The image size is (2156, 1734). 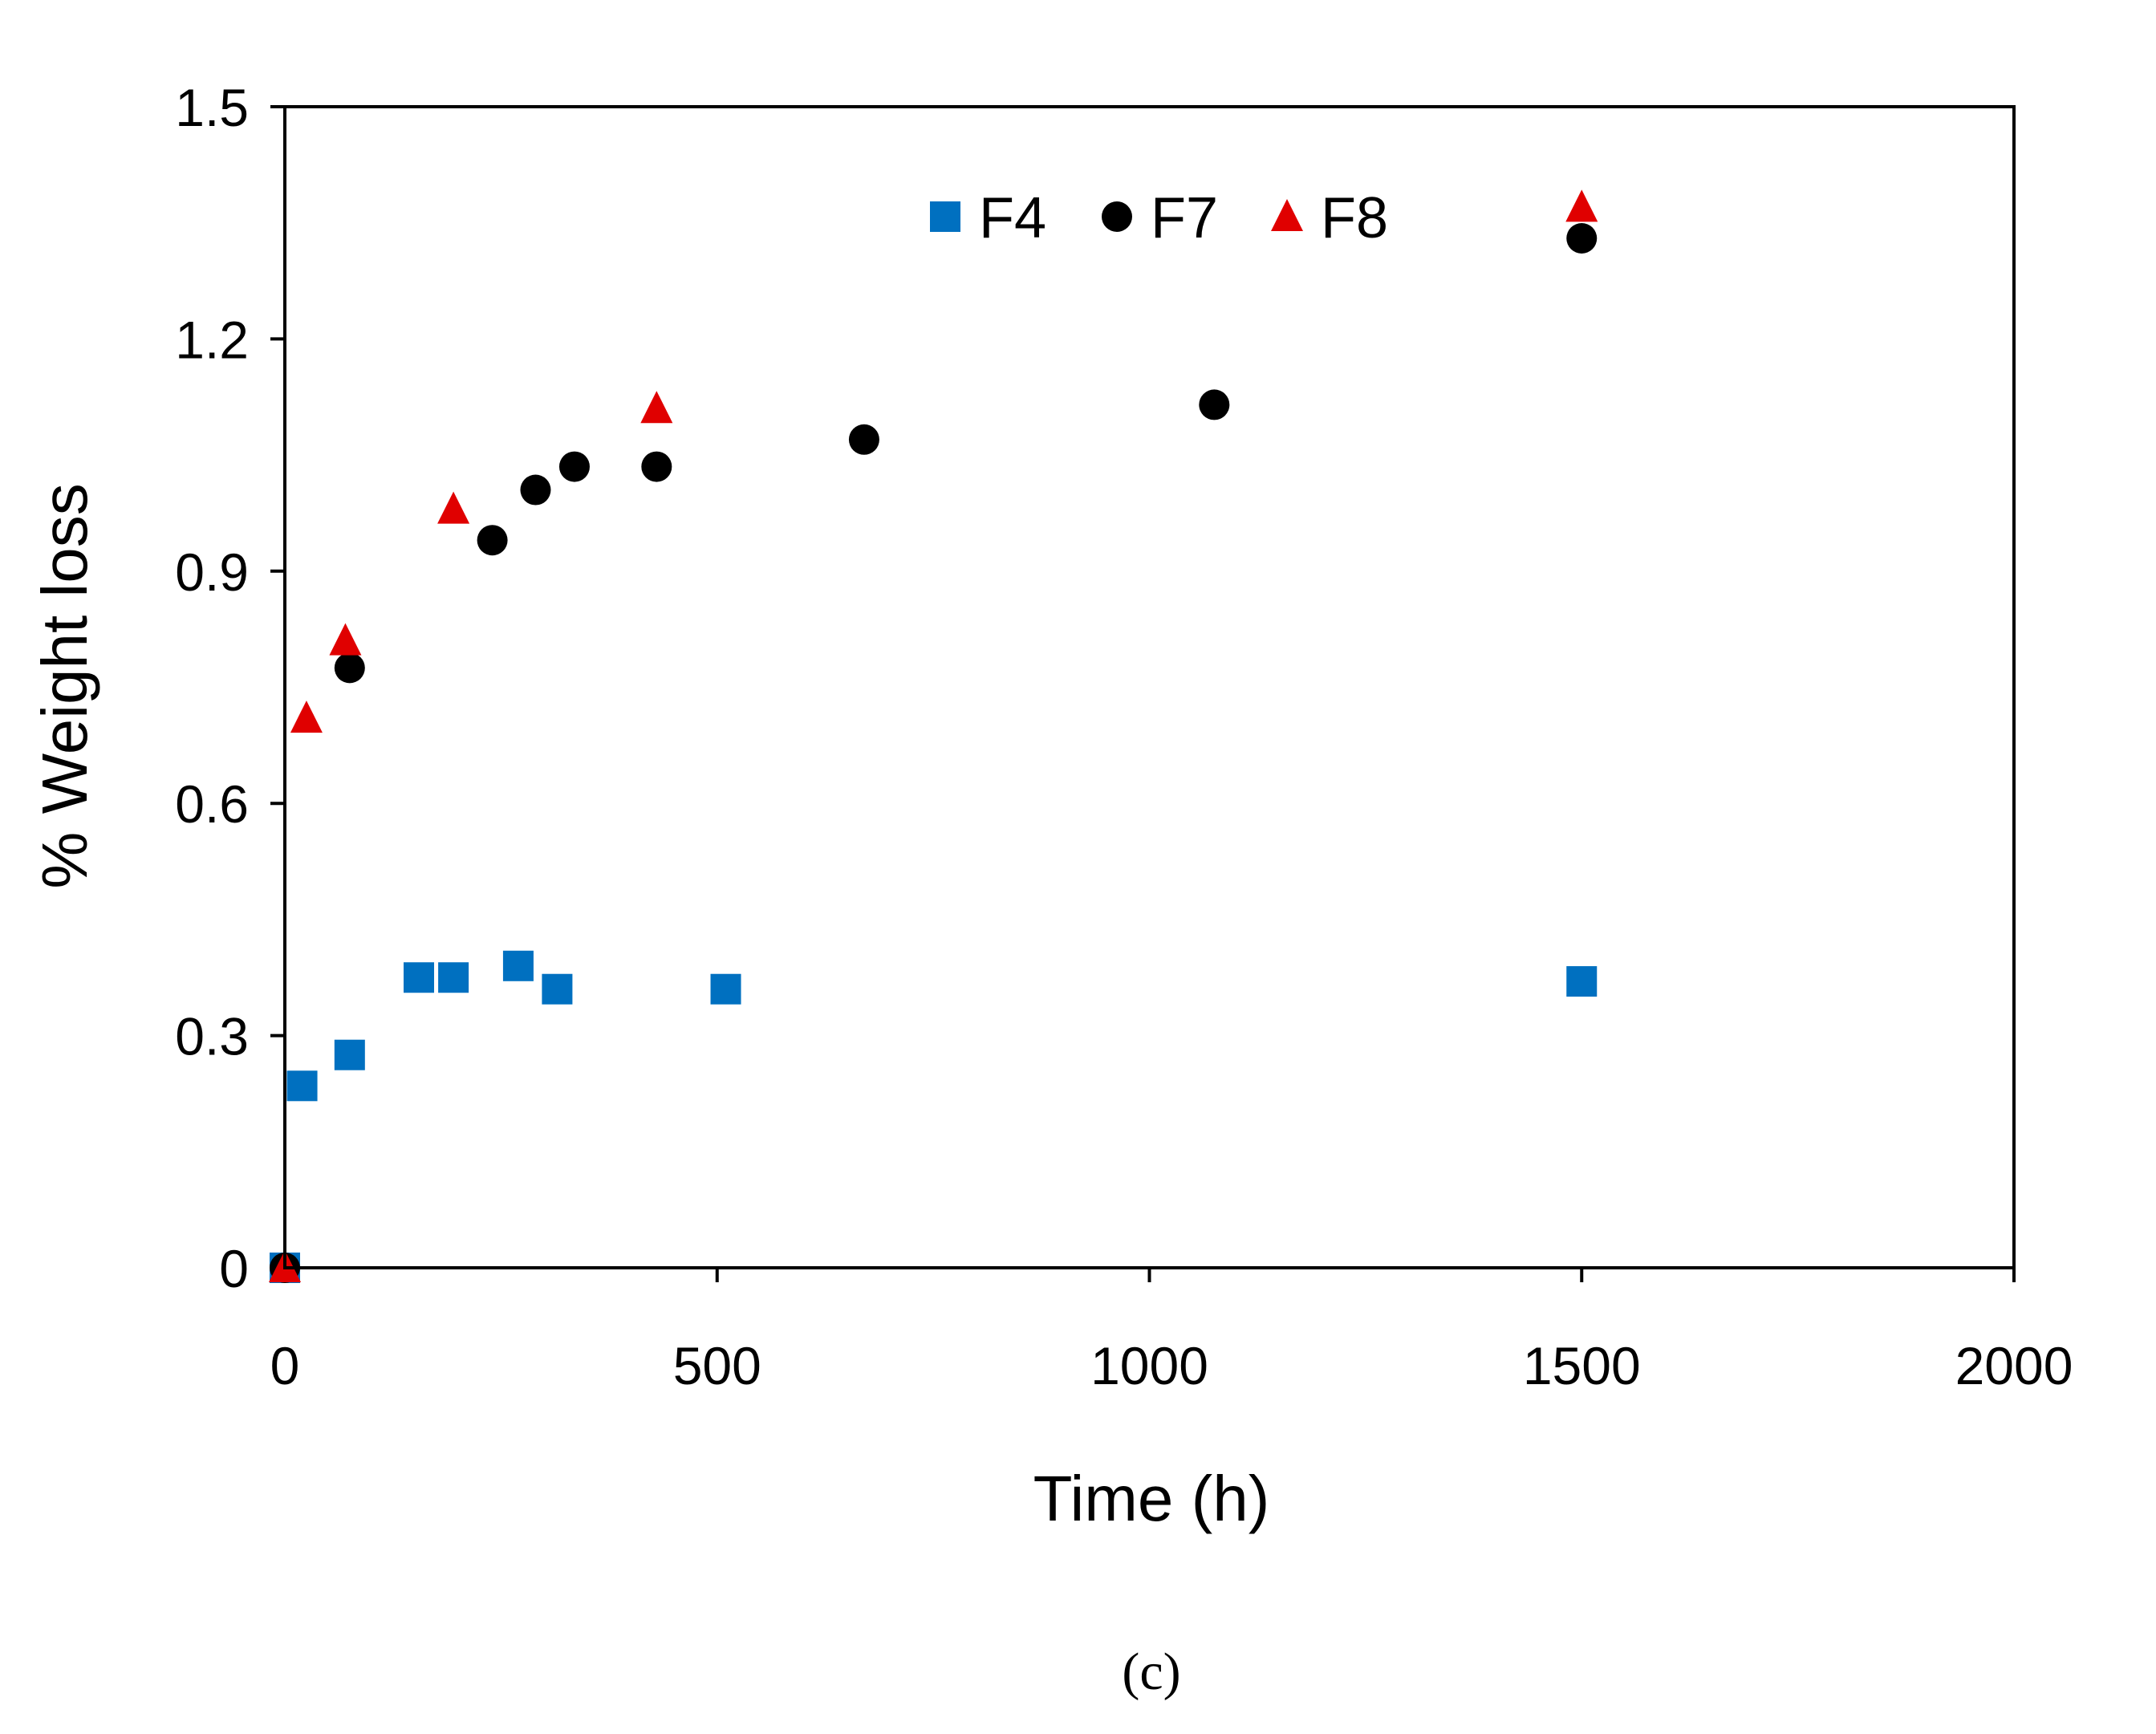 I want to click on y-tick-label: 1.5, so click(x=212, y=107).